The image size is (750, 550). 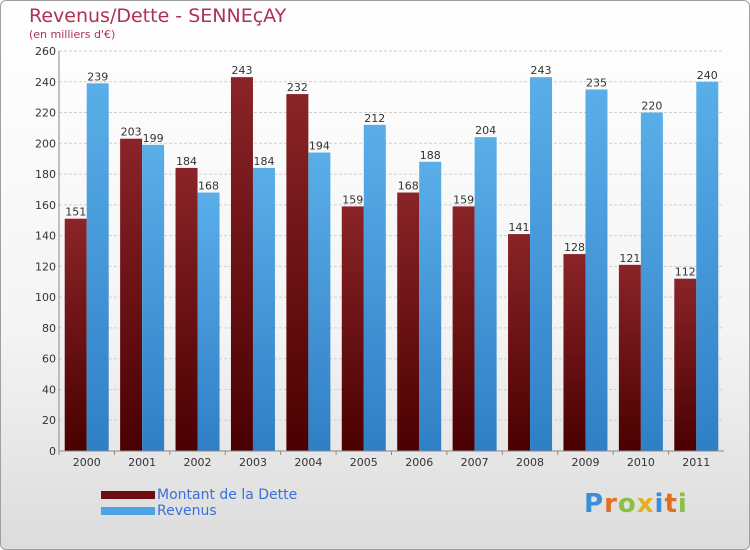 I want to click on legend-item-dette: Montant de la Dette, so click(x=199, y=495).